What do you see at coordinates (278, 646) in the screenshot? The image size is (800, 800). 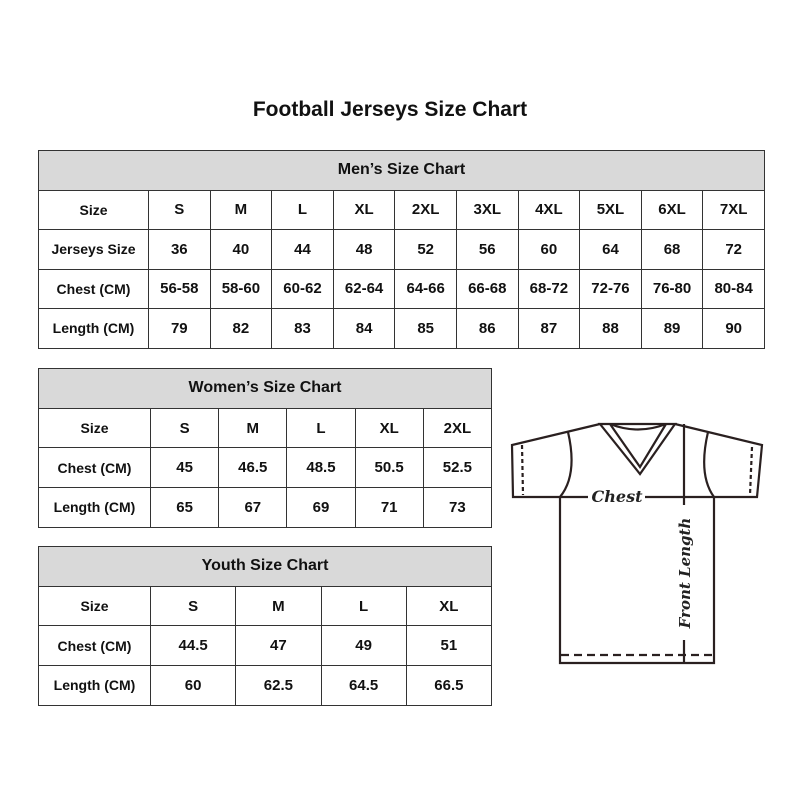 I see `table-cell: 47` at bounding box center [278, 646].